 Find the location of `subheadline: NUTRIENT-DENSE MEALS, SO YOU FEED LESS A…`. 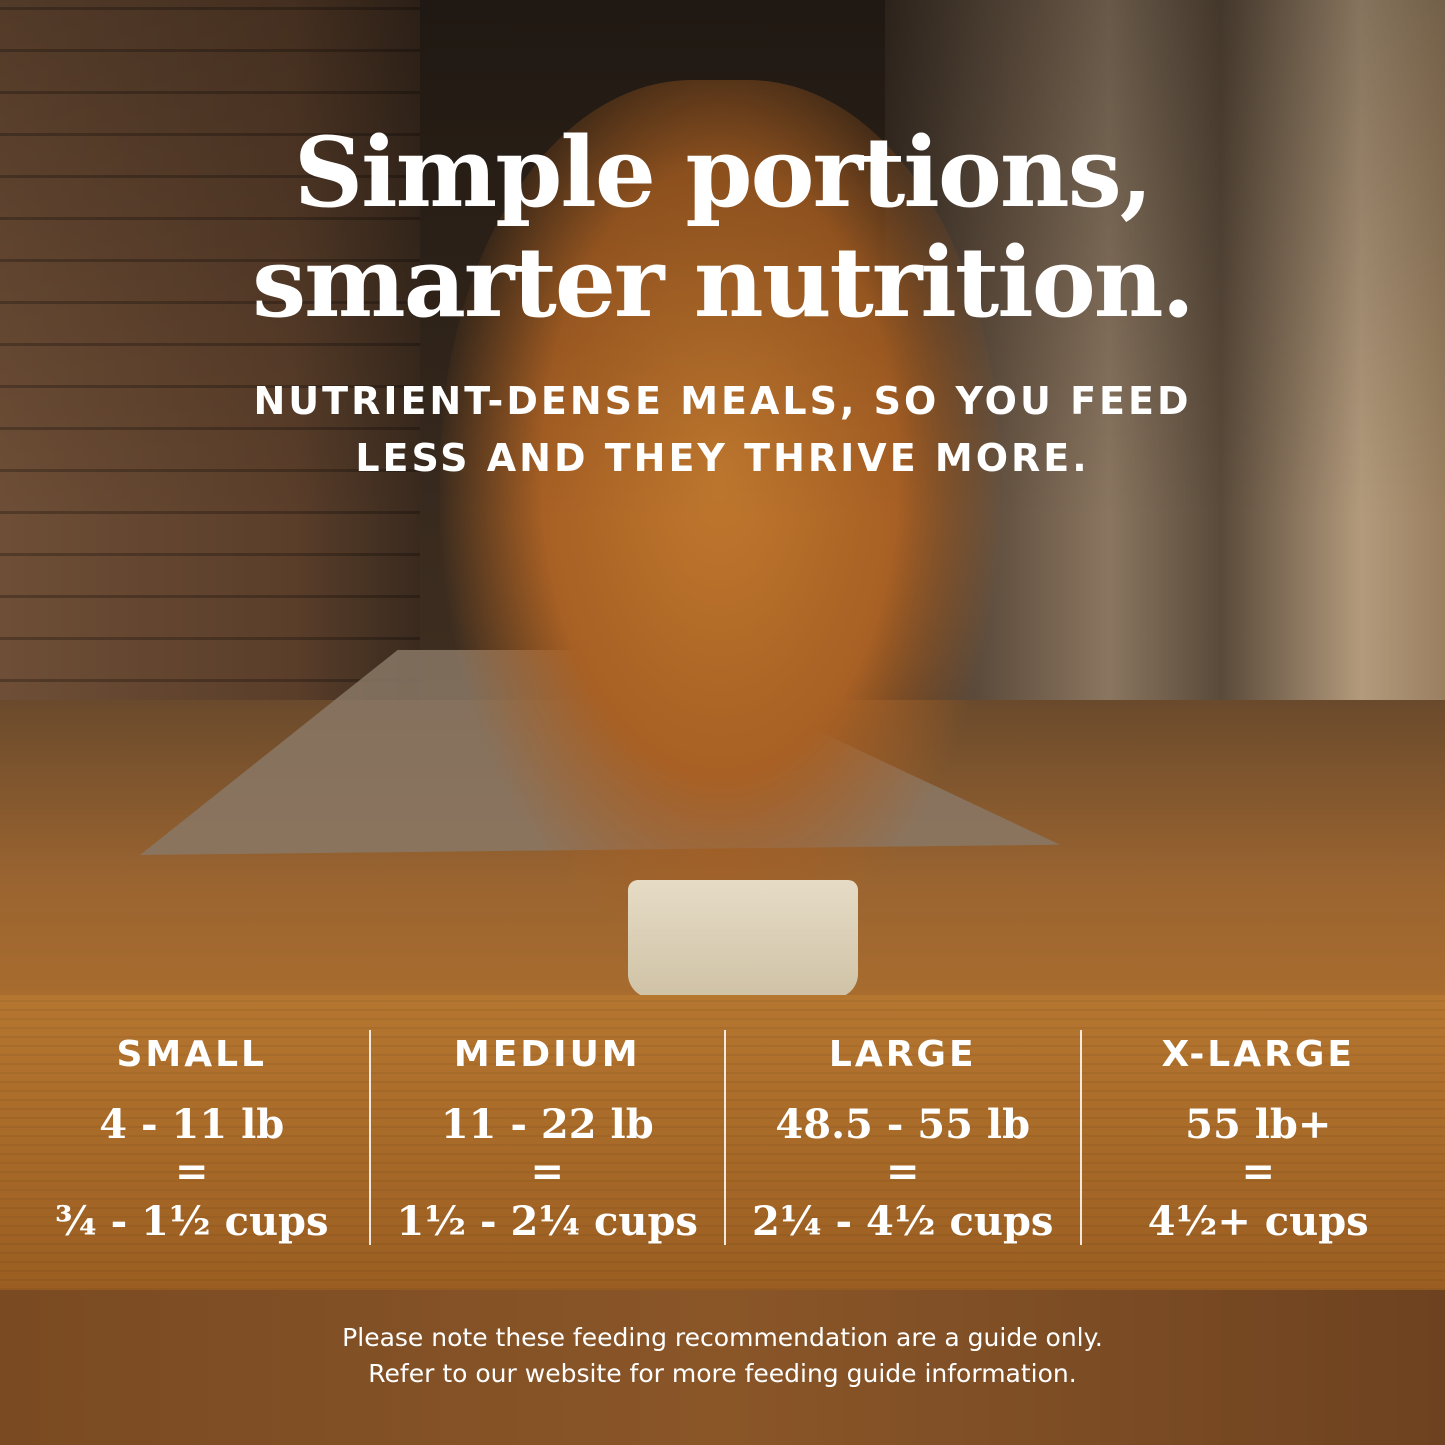

subheadline: NUTRIENT-DENSE MEALS, SO YOU FEED LESS A… is located at coordinates (722, 430).